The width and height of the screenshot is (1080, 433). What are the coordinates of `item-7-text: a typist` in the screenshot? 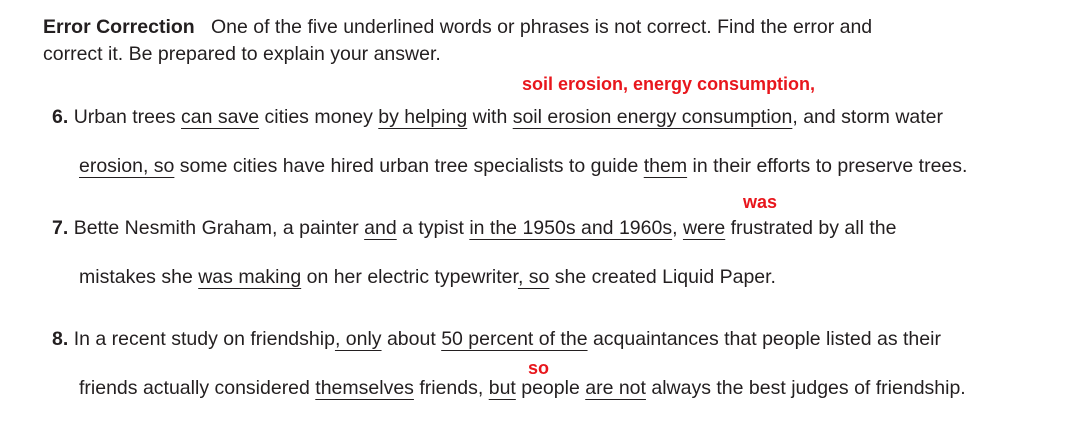 It's located at (433, 228).